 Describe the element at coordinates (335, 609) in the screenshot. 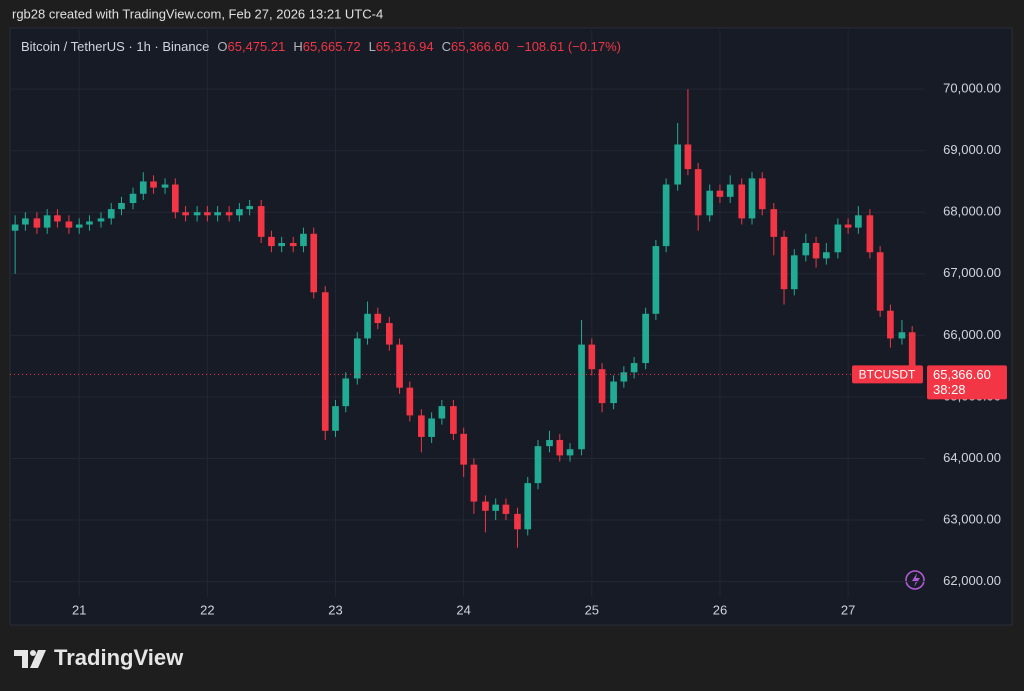

I see `x-tick-label: 23` at that location.